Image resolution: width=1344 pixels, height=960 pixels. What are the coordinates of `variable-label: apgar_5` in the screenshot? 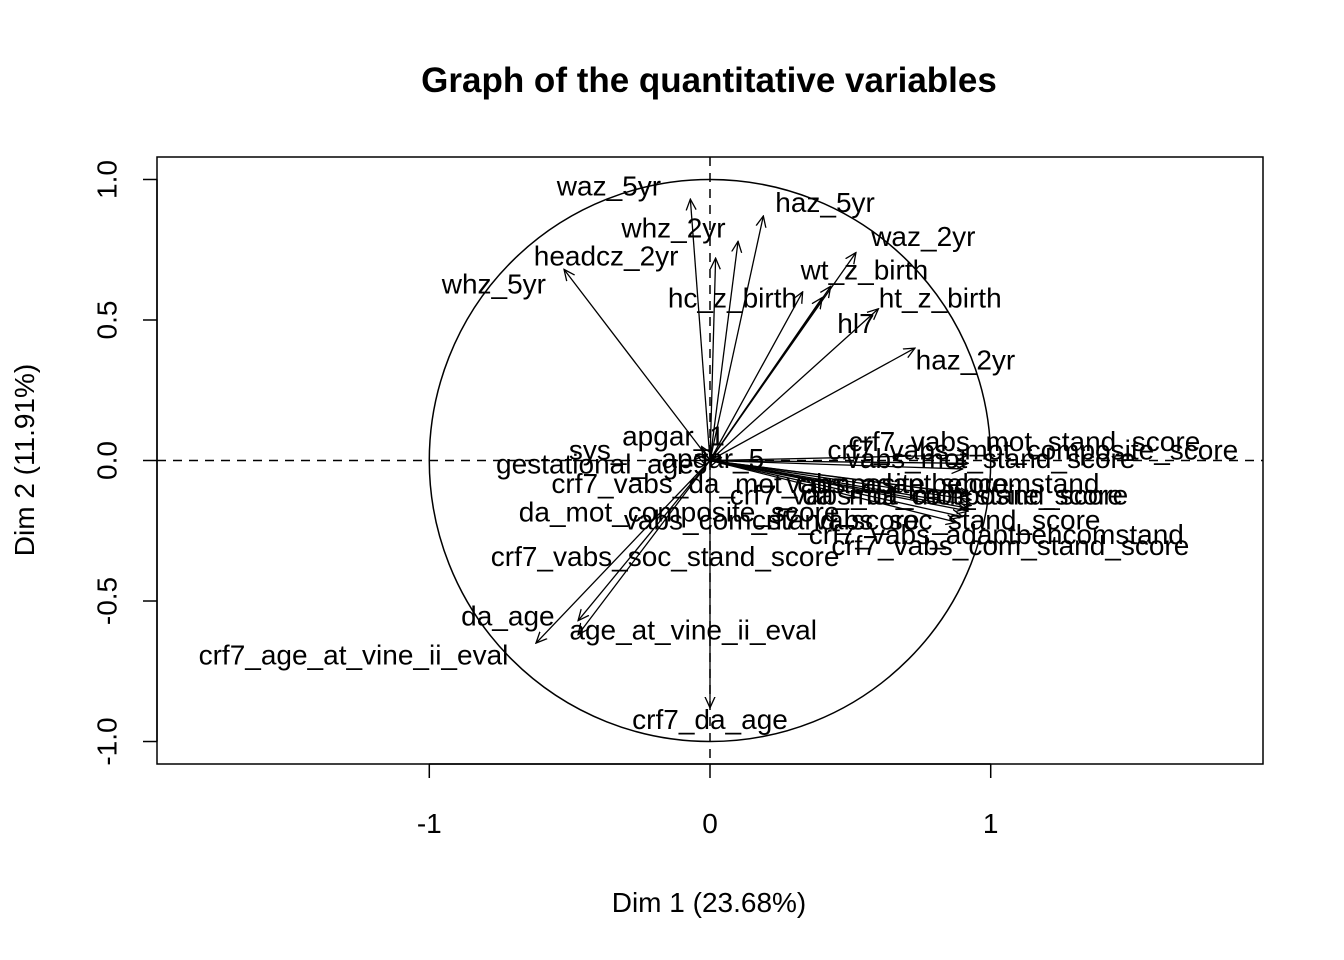 It's located at (712, 458).